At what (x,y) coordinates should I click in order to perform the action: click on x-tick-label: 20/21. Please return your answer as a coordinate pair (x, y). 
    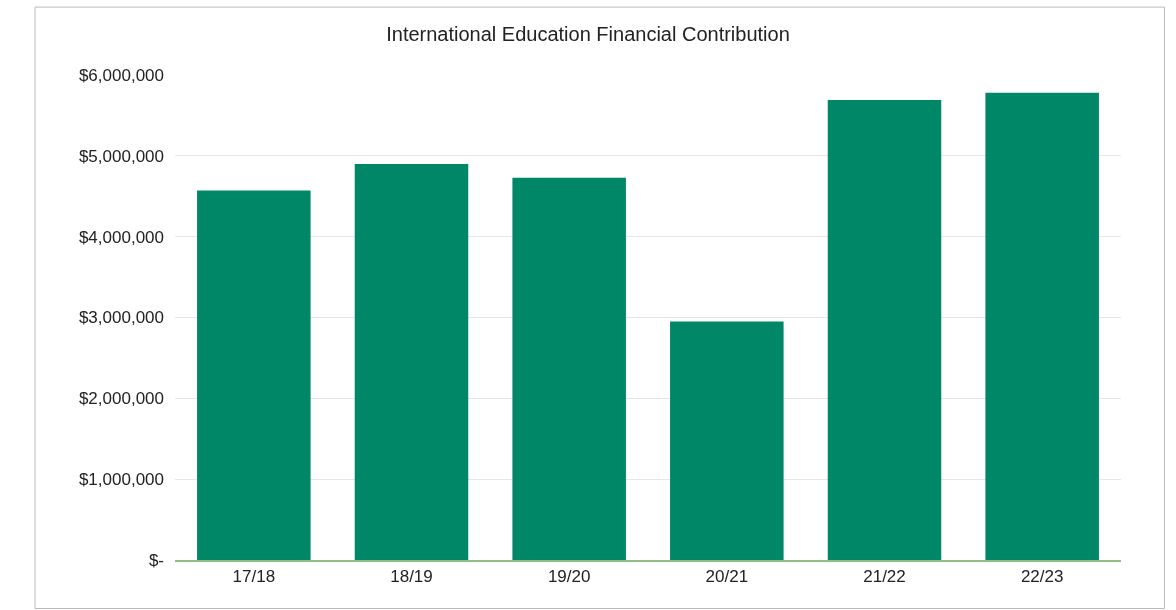
    Looking at the image, I should click on (727, 577).